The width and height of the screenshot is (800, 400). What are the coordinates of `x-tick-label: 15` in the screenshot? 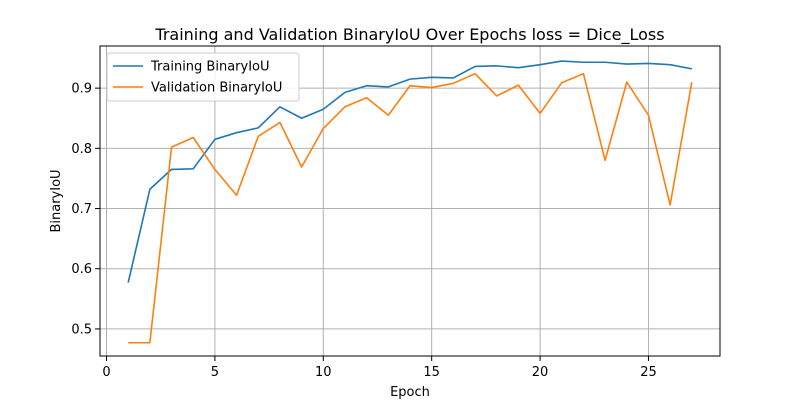 It's located at (431, 372).